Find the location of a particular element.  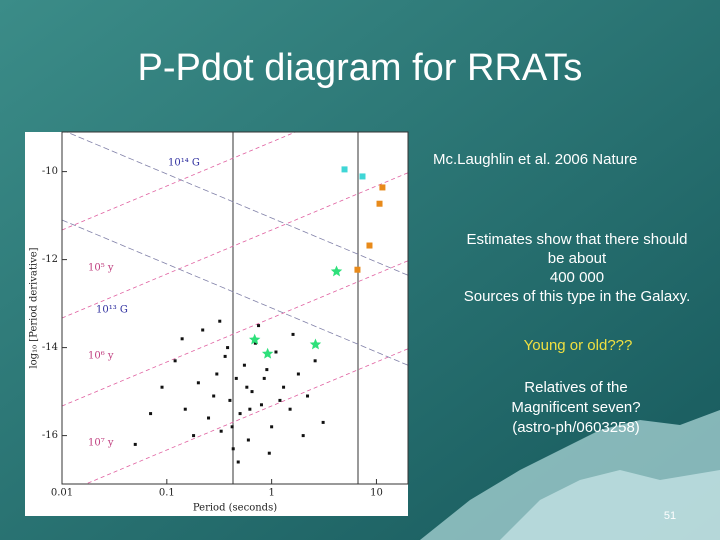

annotation: 10⁷ y is located at coordinates (101, 443).